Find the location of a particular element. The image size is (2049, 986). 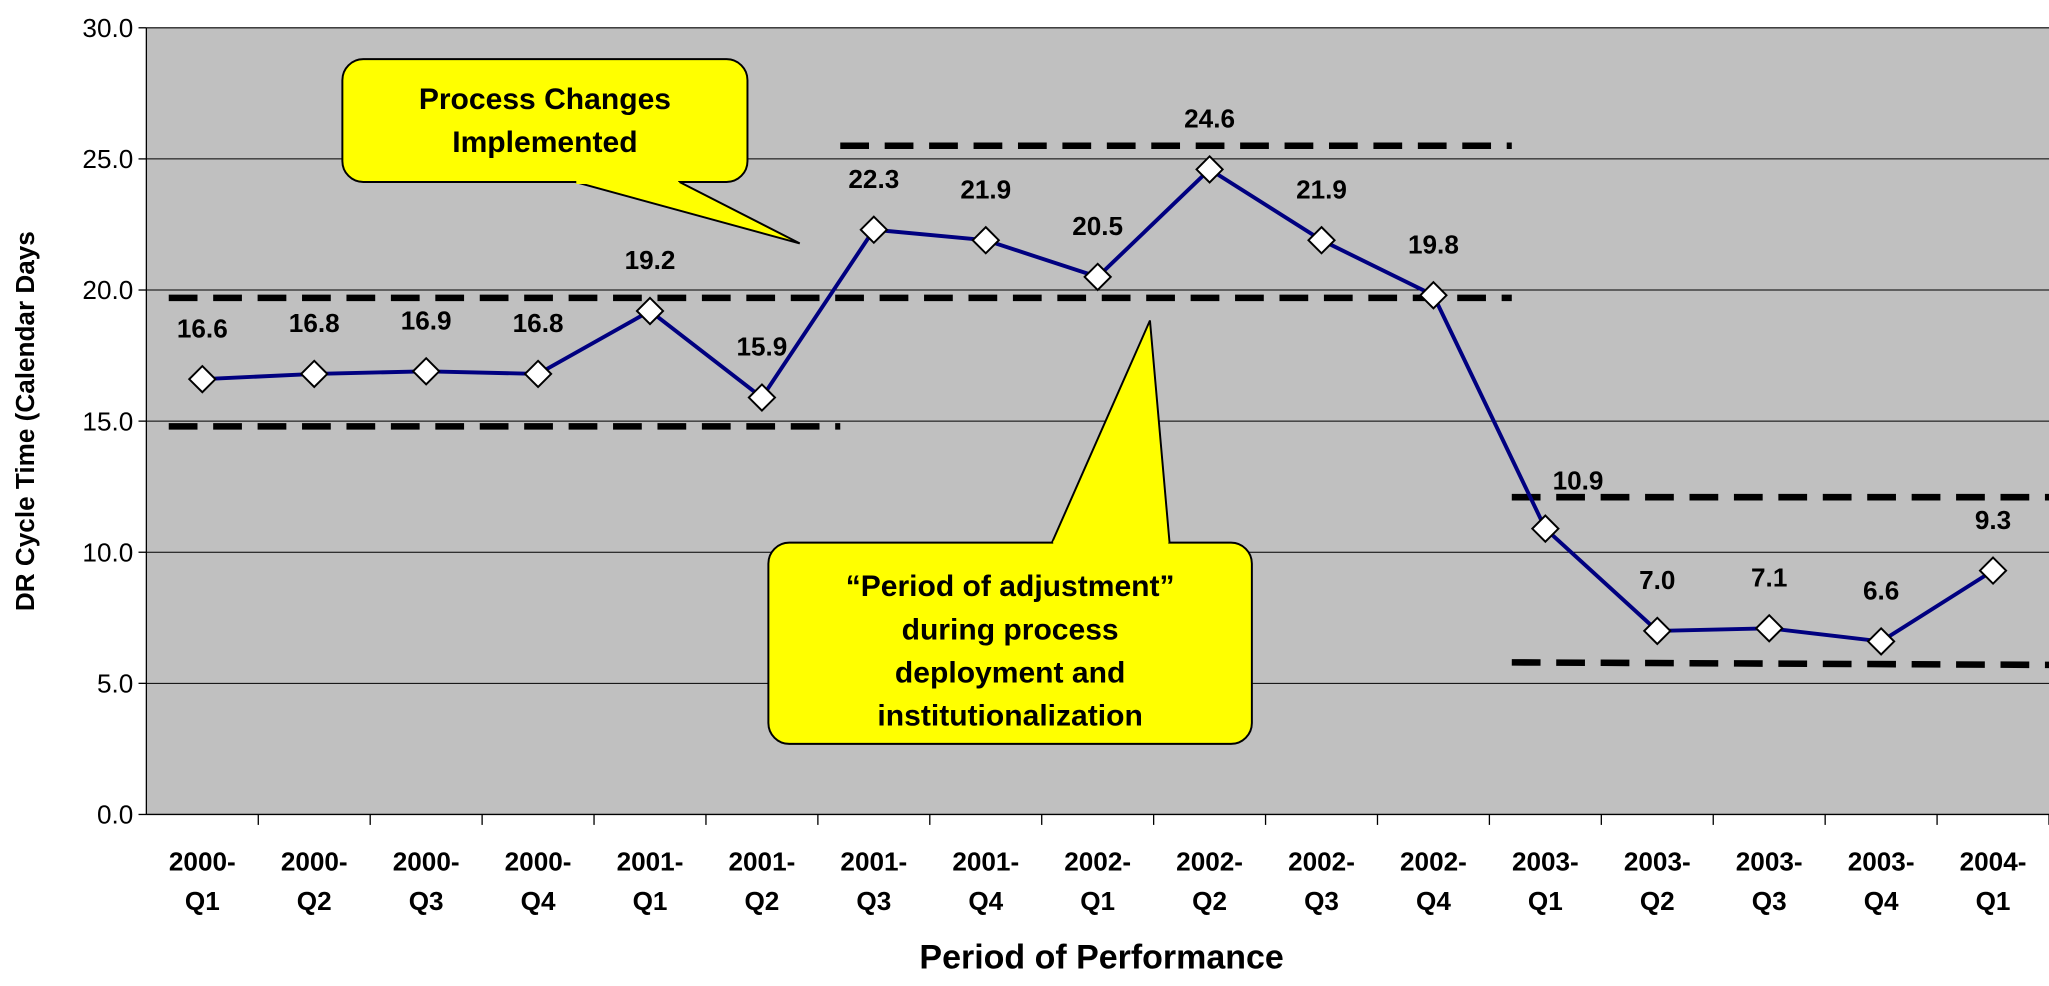

data-label: 20.5 is located at coordinates (1097, 226).